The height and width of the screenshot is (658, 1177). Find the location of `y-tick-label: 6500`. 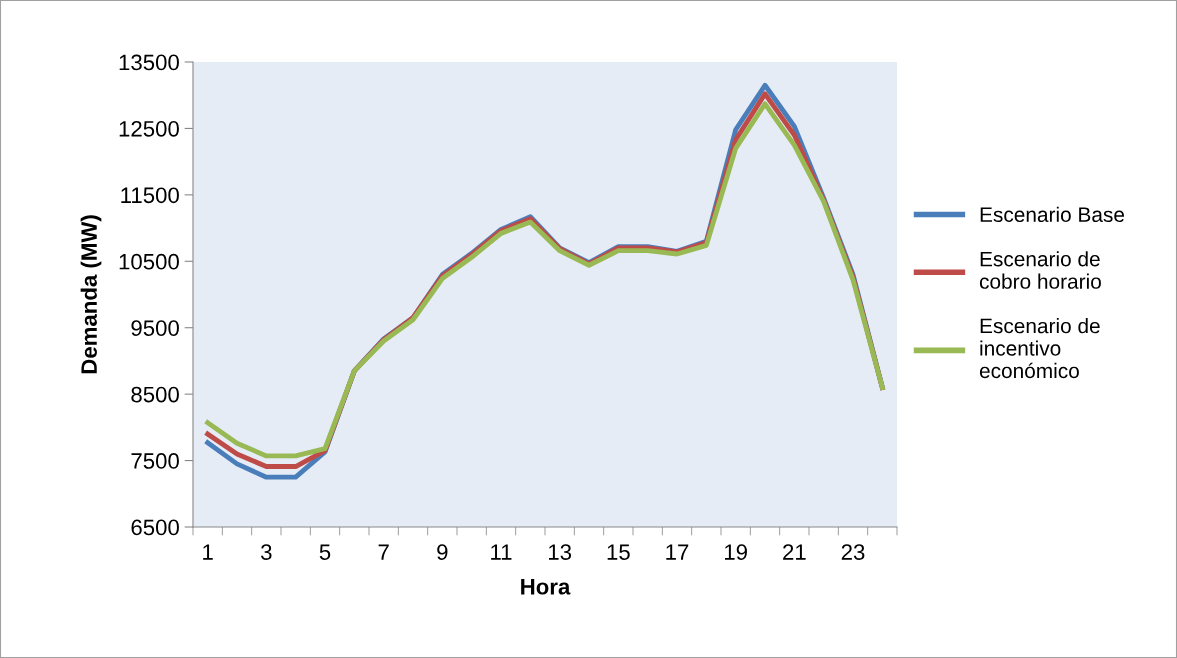

y-tick-label: 6500 is located at coordinates (155, 527).